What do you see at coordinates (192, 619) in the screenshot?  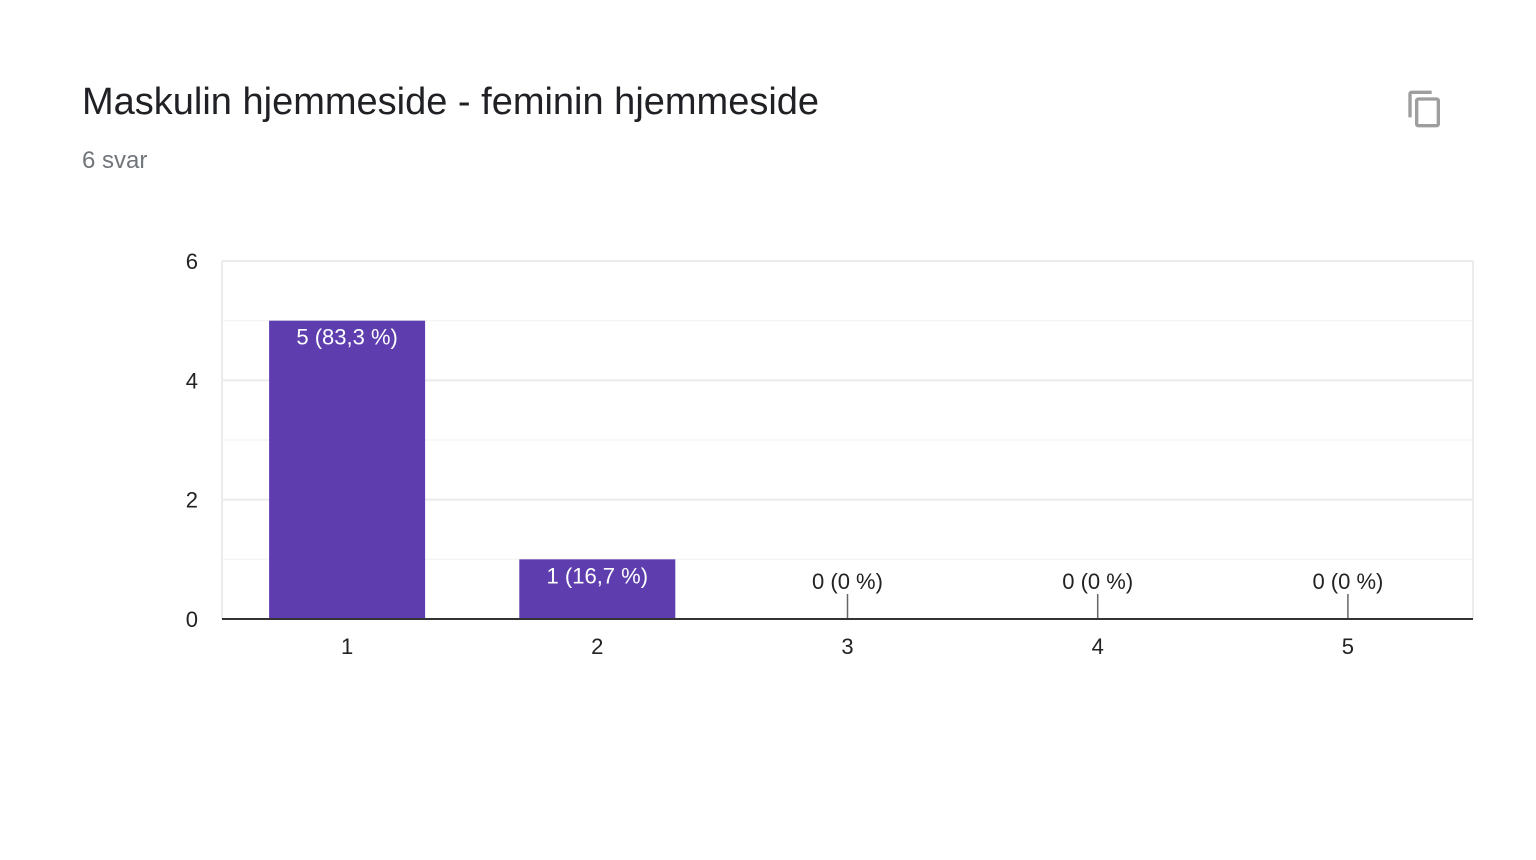 I see `y-tick-label: 0` at bounding box center [192, 619].